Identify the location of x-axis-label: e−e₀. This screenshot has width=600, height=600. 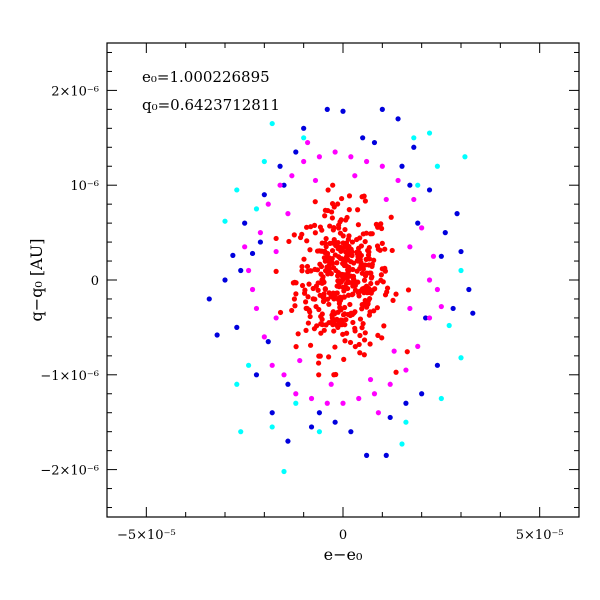
(343, 554).